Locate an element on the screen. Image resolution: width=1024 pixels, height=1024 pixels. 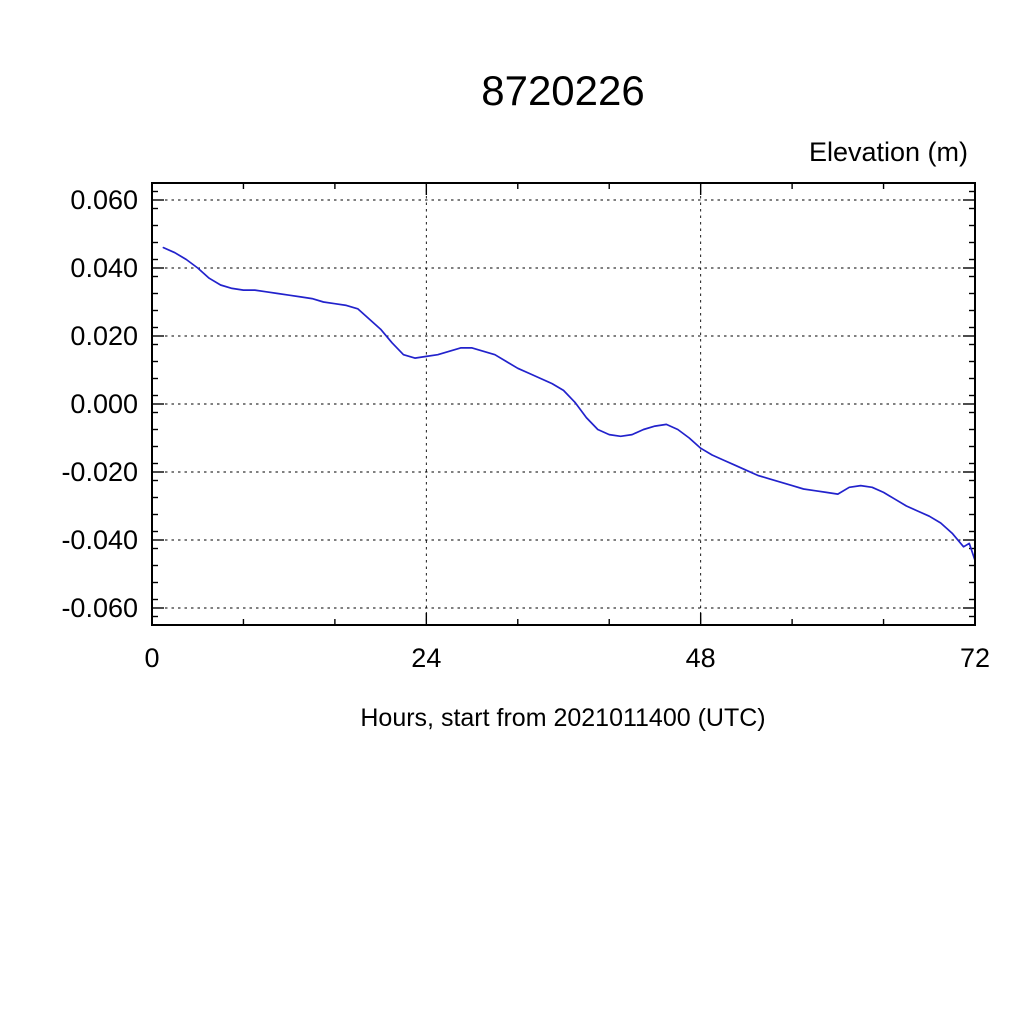
y-tick-label: 0.060 is located at coordinates (104, 200).